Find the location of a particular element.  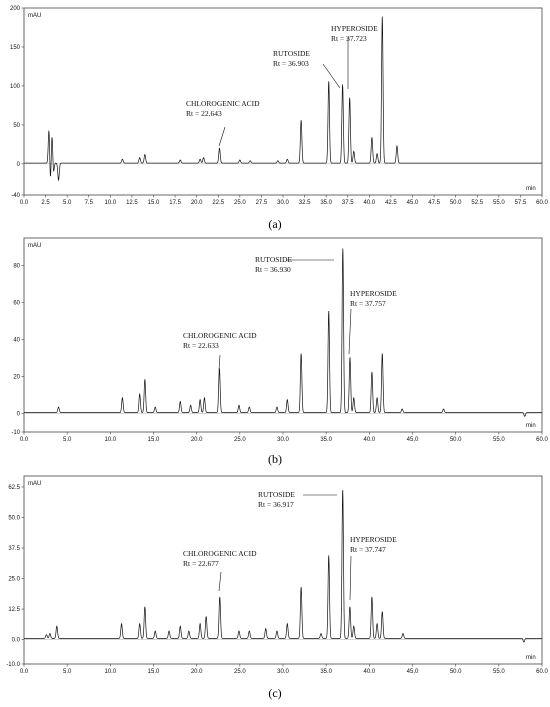

y-tick-label: 40 is located at coordinates (16, 341).